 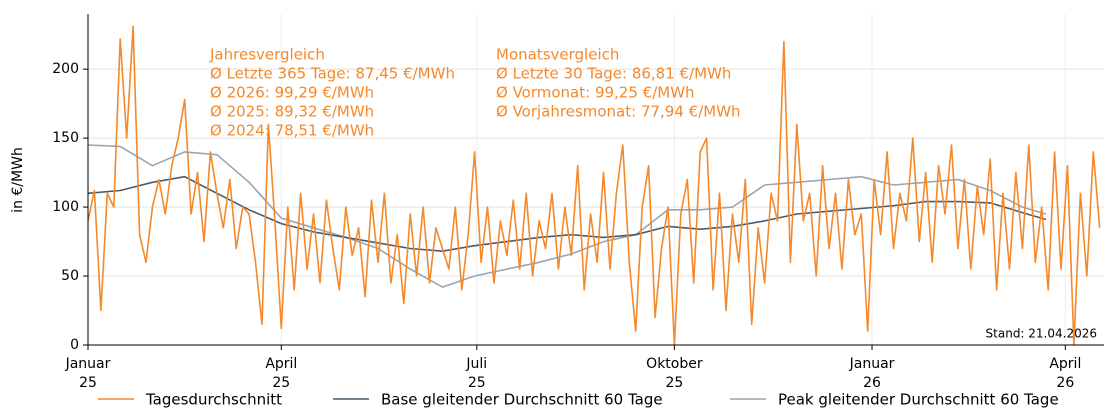 I want to click on annotation: Ø Vormonat: 99,25 €/MWh, so click(x=595, y=93).